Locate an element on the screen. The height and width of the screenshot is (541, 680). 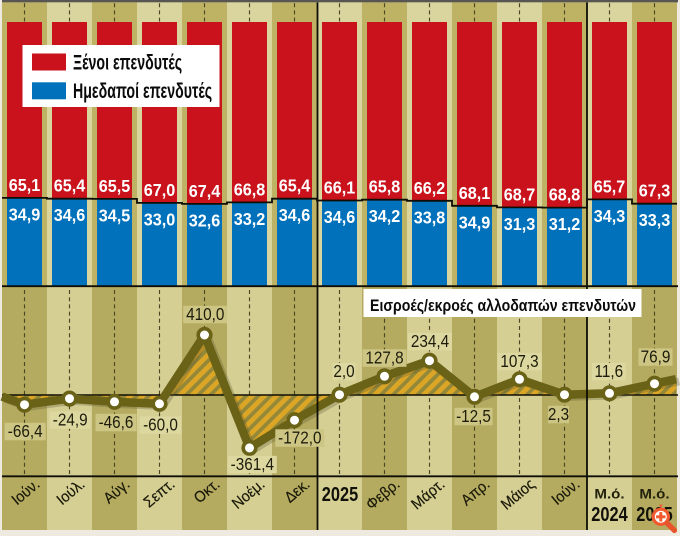
svg-text: 65,7 is located at coordinates (610, 187).